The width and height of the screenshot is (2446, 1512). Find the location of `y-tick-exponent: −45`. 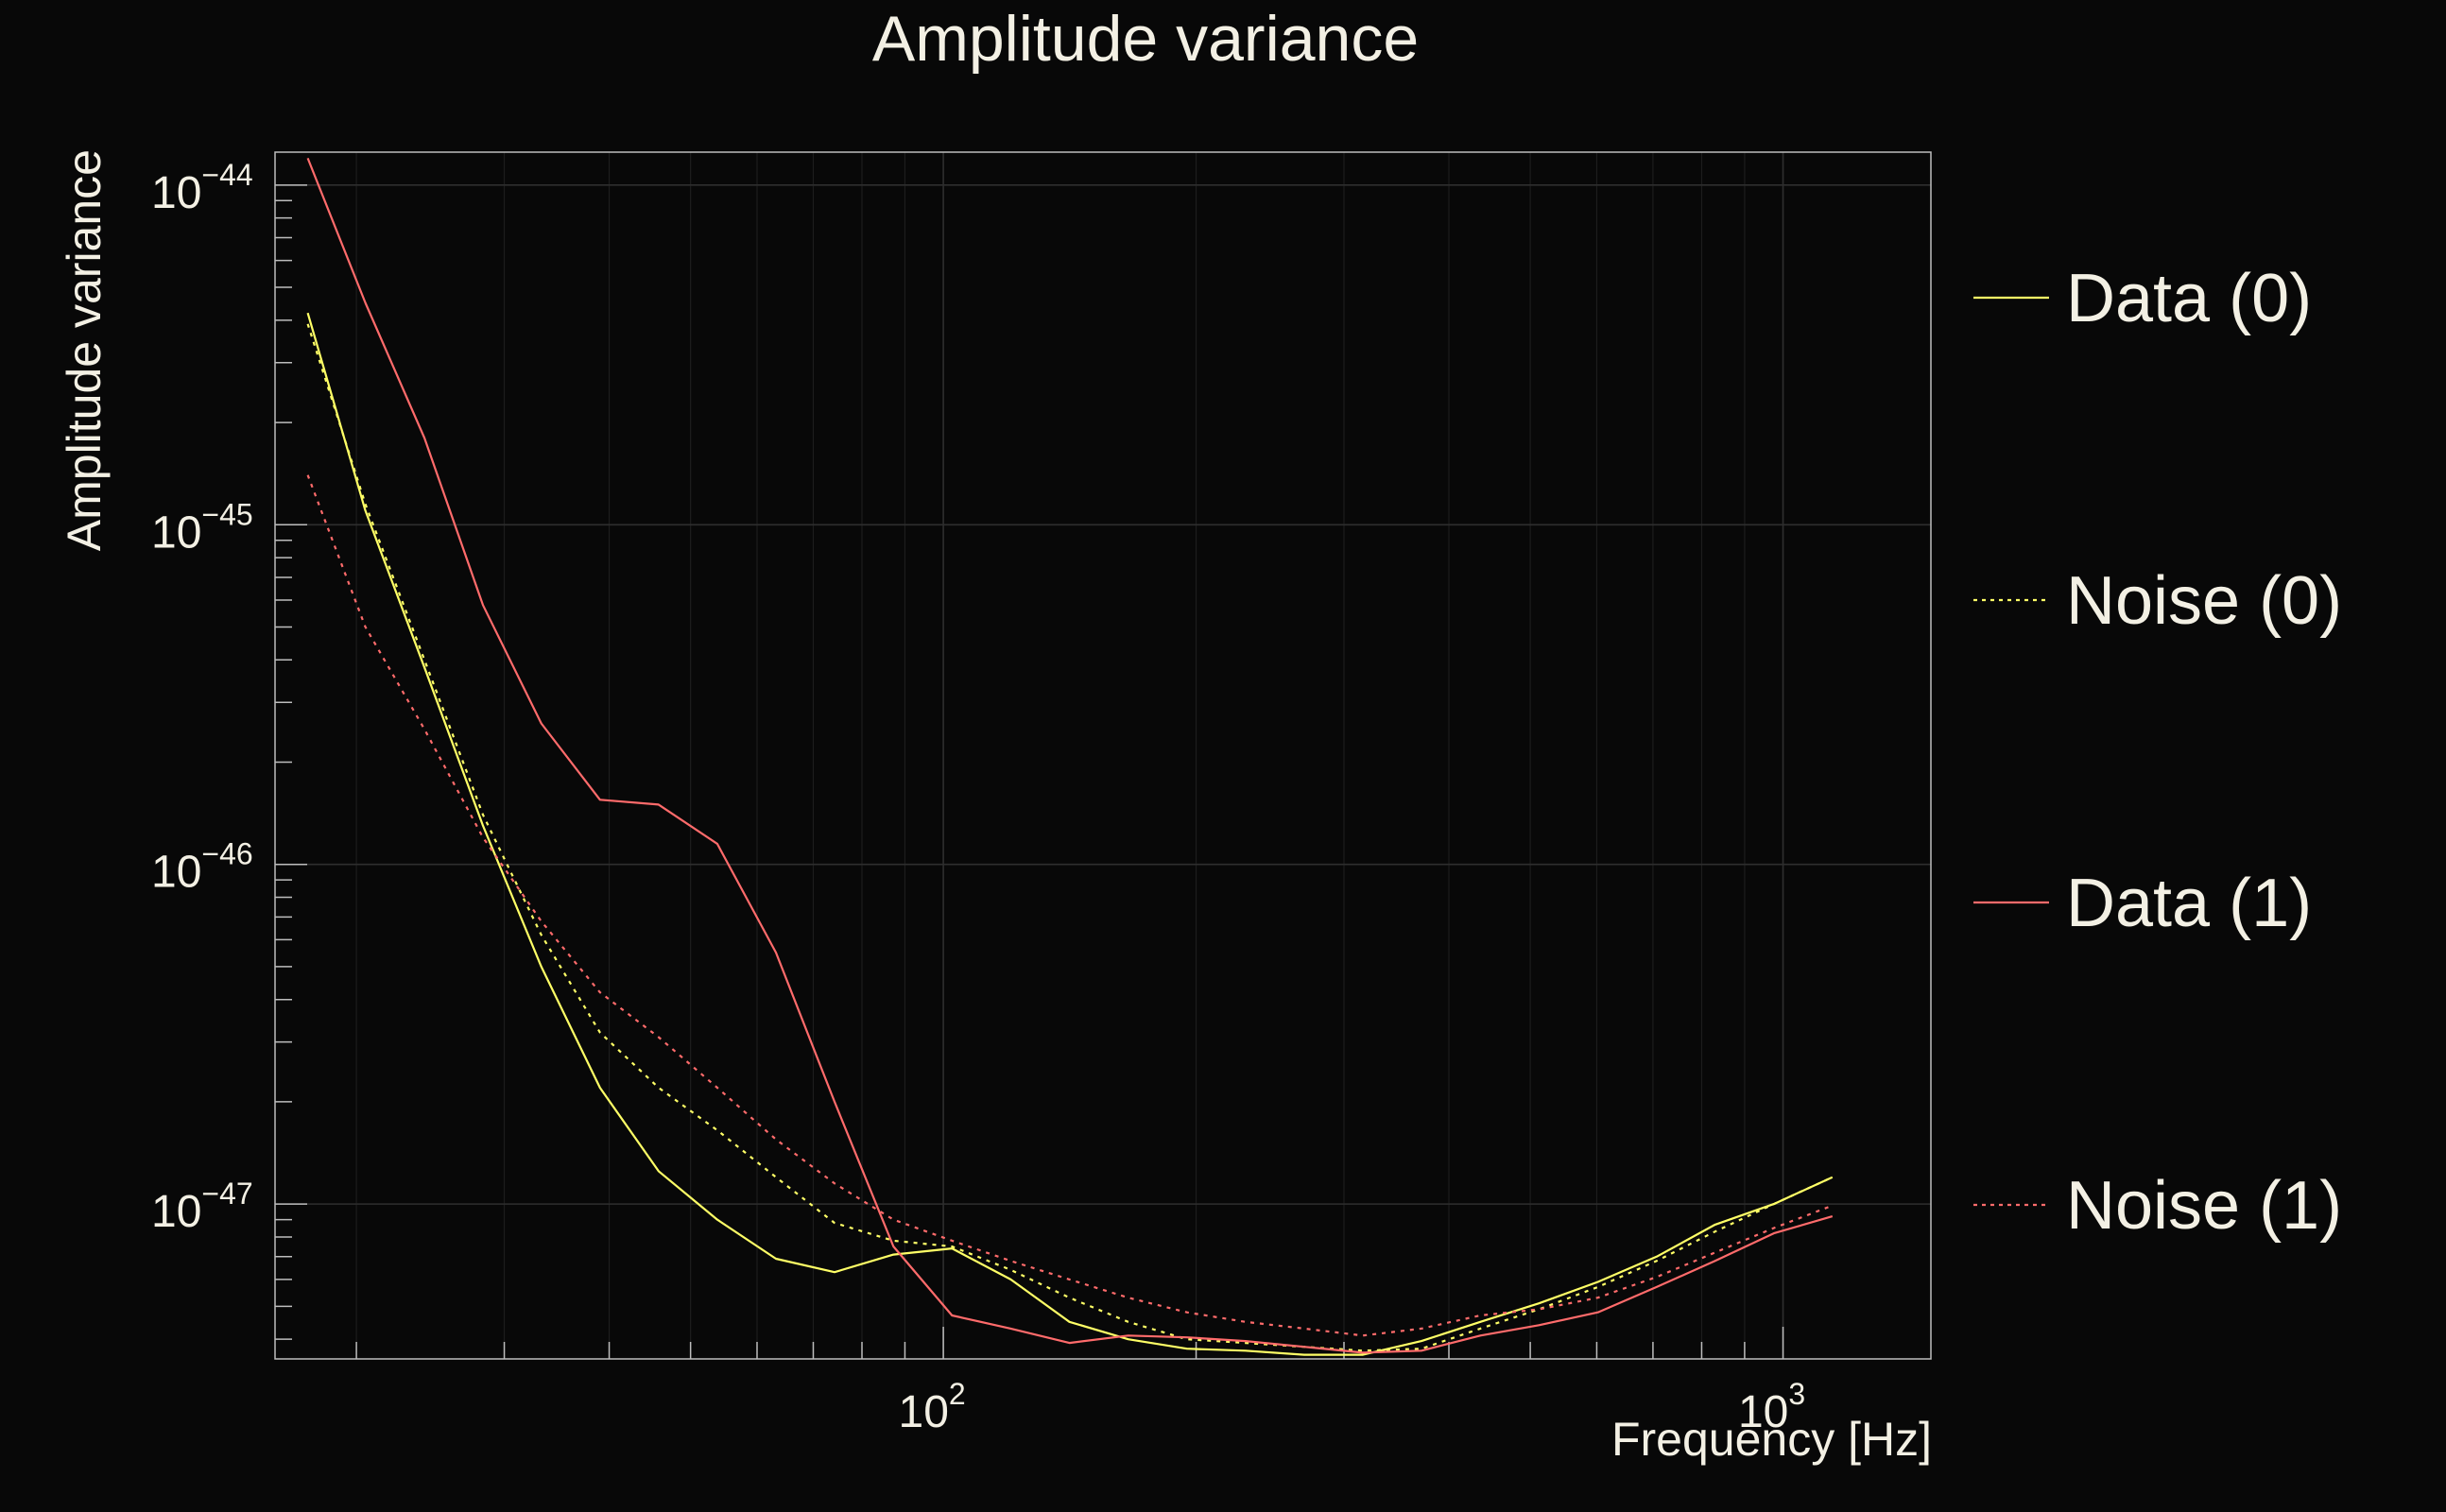

y-tick-exponent: −45 is located at coordinates (227, 514).